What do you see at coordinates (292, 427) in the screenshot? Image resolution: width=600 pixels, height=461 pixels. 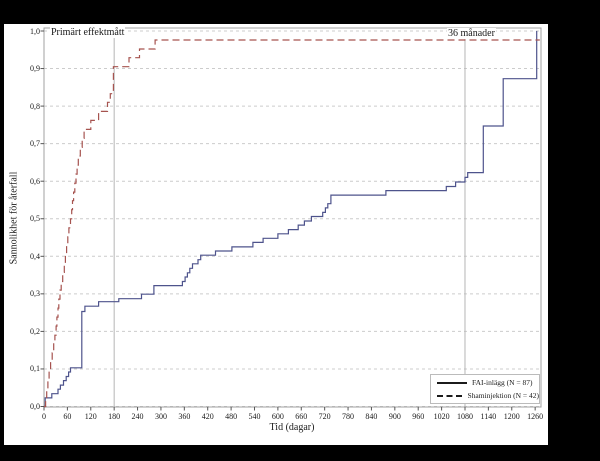 I see `x-axis-title: Tid (dagar)` at bounding box center [292, 427].